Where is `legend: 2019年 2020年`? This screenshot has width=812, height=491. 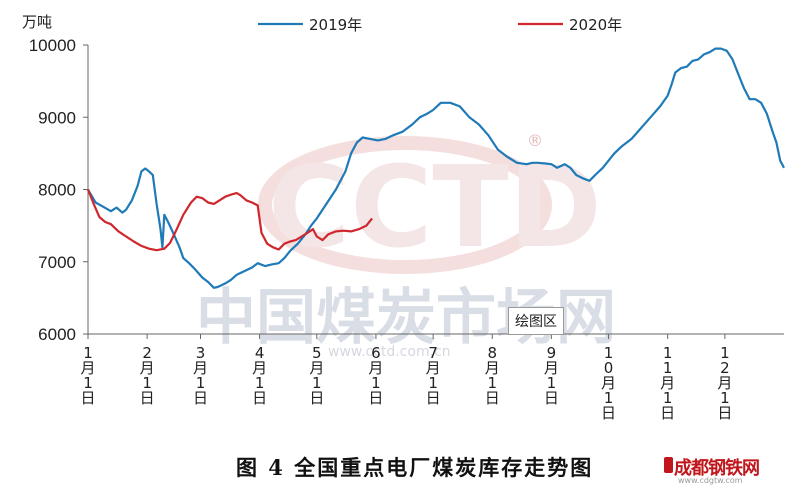 legend: 2019年 2020年 is located at coordinates (440, 25).